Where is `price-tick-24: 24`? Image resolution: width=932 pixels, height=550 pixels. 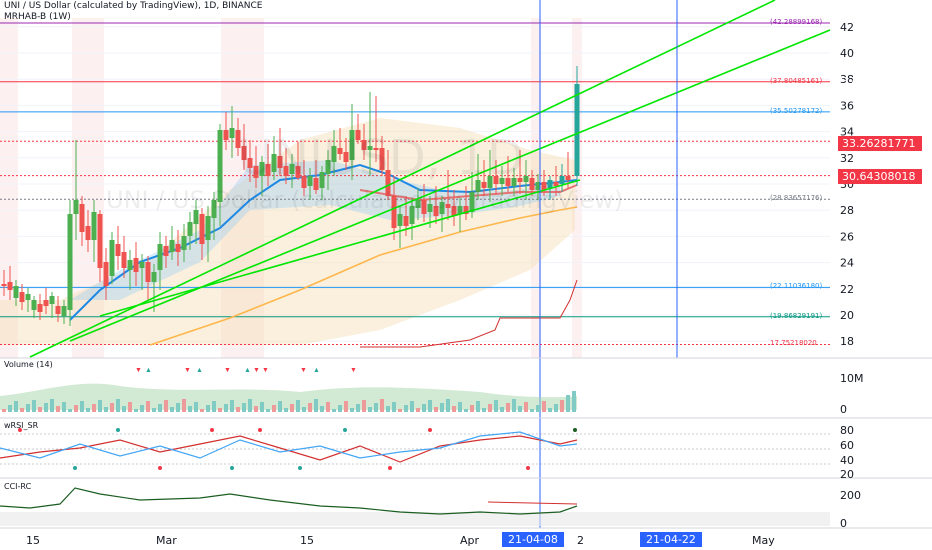
price-tick-24: 24 is located at coordinates (847, 263).